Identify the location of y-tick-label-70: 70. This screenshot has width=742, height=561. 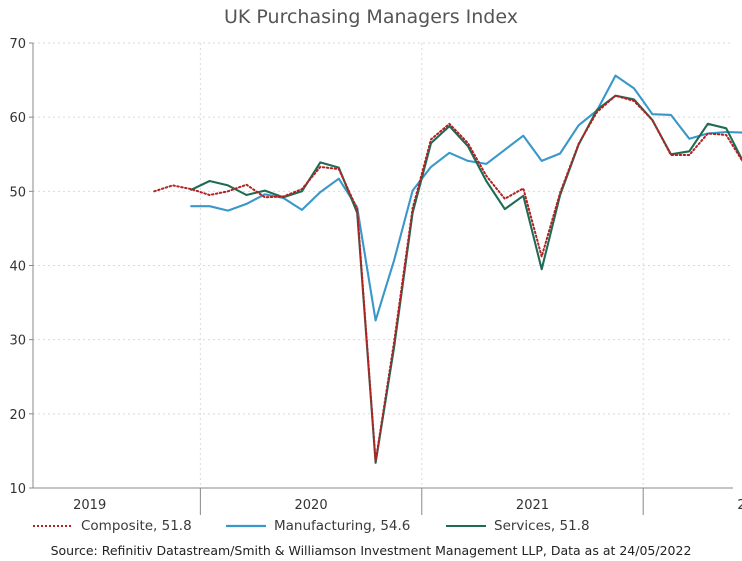
(17, 44).